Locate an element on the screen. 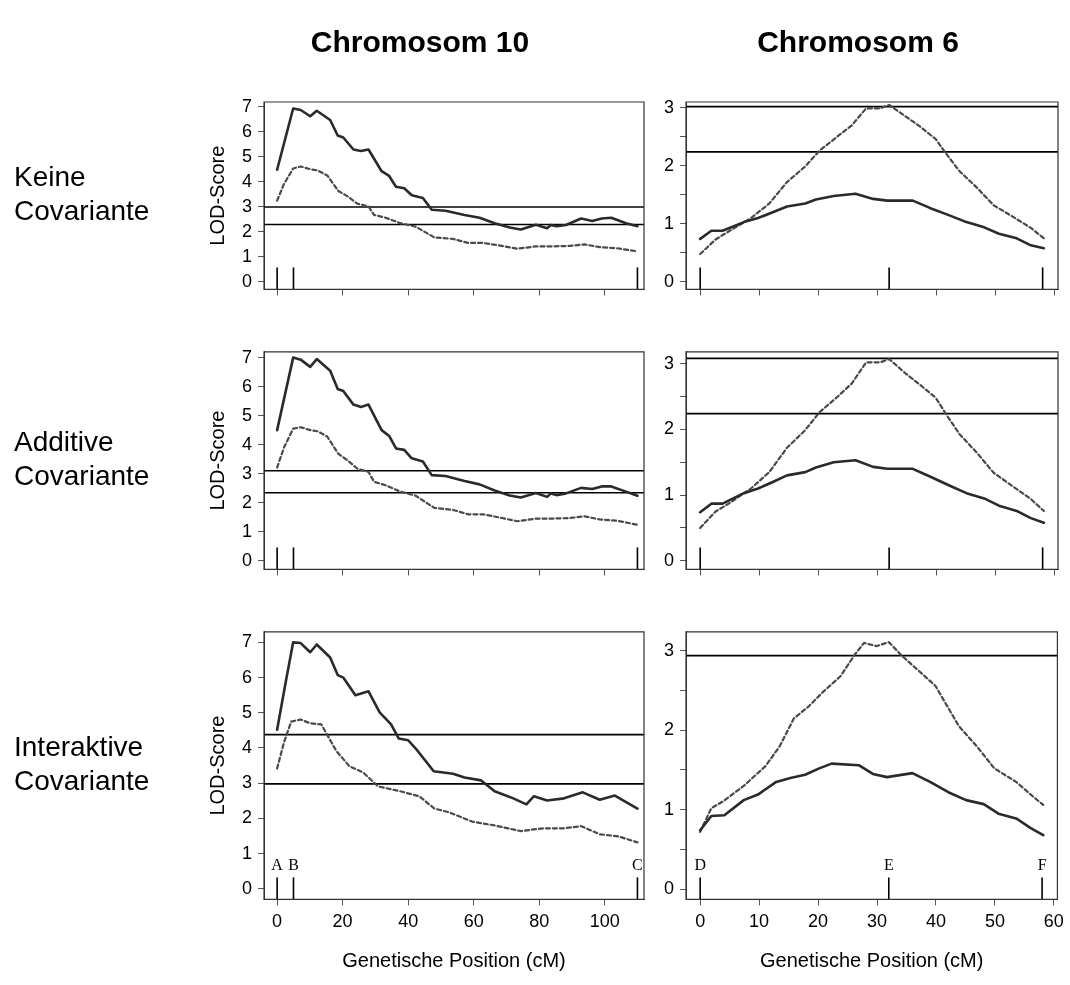 This screenshot has height=985, width=1070. chart-title: Chromosom 6 is located at coordinates (858, 42).